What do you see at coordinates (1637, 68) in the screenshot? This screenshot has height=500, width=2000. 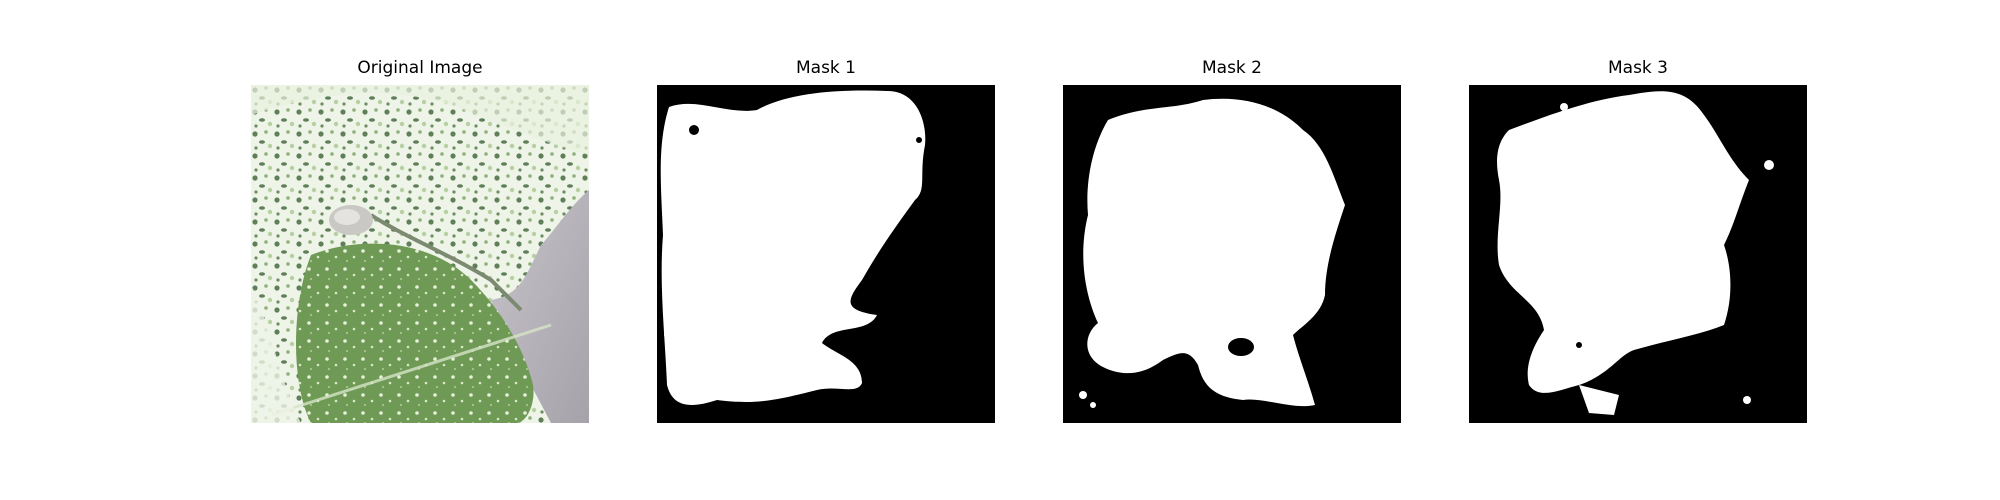 I see `panel-title: Mask 3` at bounding box center [1637, 68].